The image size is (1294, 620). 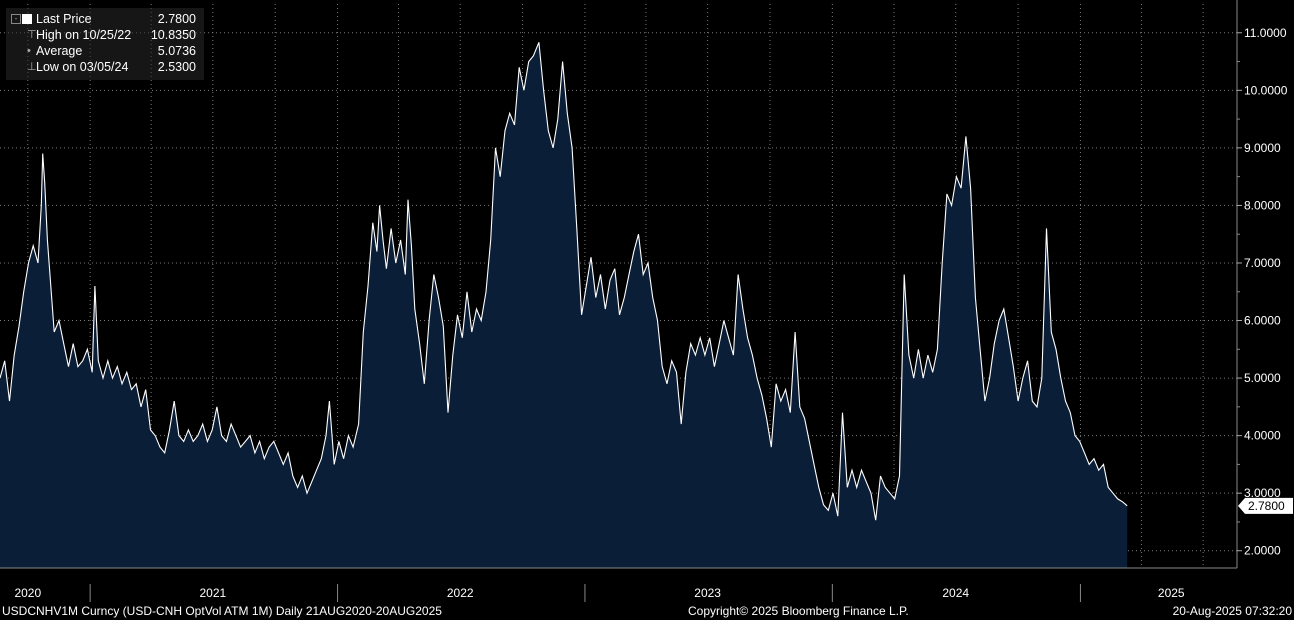 I want to click on high-marker-icon: ⊤, so click(x=32, y=35).